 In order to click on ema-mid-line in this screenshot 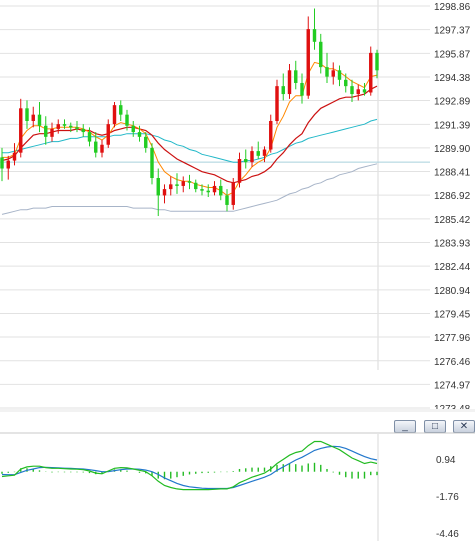, I will do `click(189, 134)`.